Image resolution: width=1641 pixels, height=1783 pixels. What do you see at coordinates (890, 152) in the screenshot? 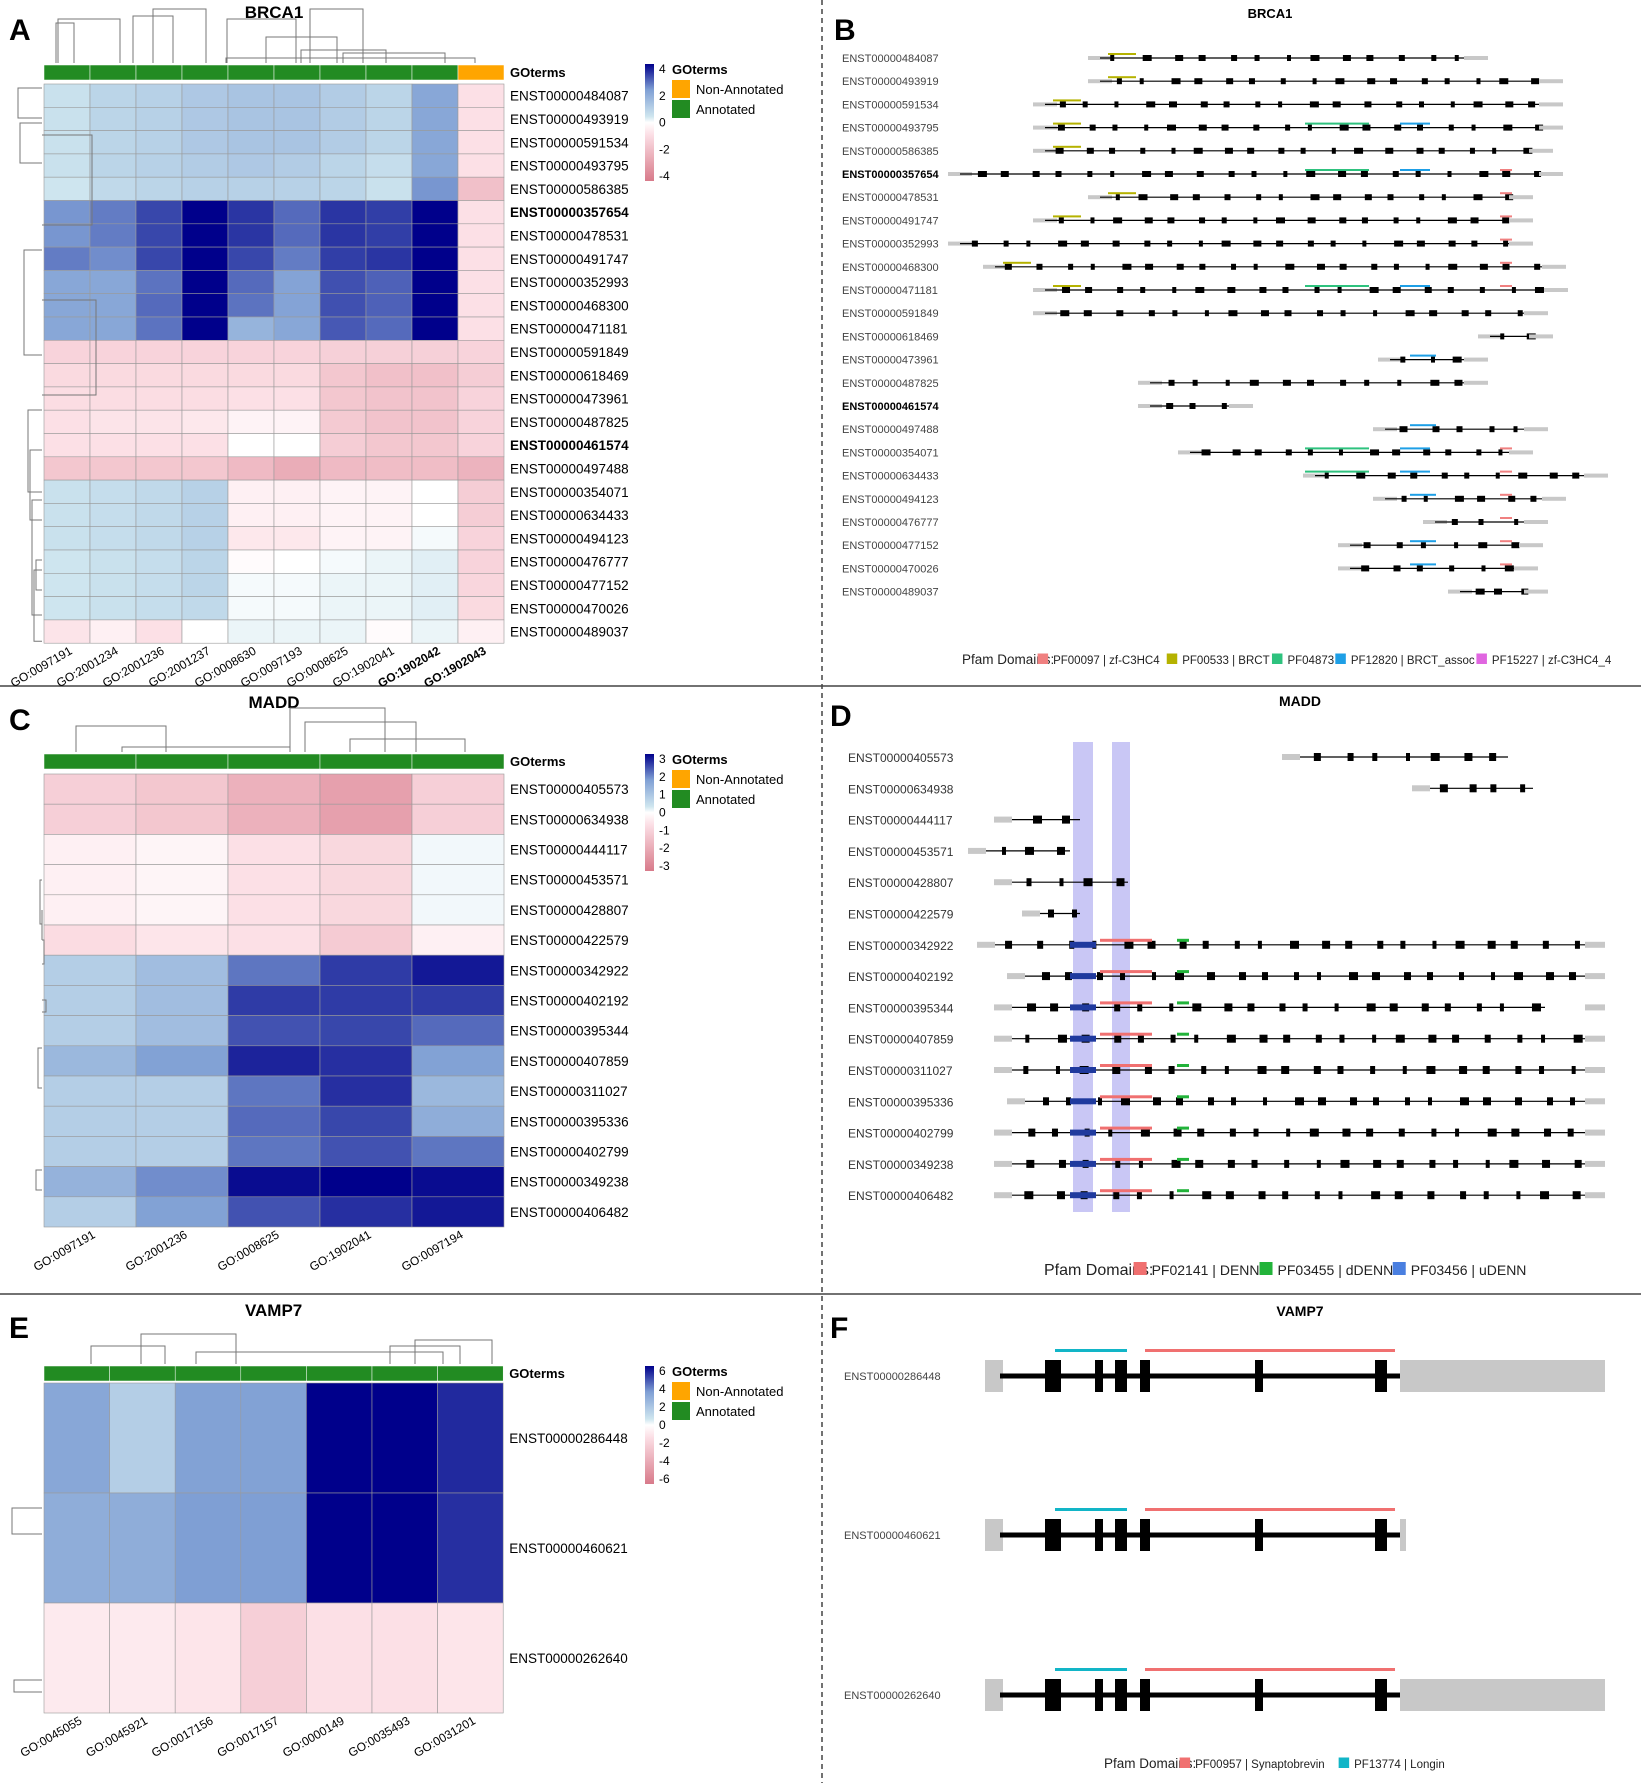
I see `transcript-label: ENST00000586385` at bounding box center [890, 152].